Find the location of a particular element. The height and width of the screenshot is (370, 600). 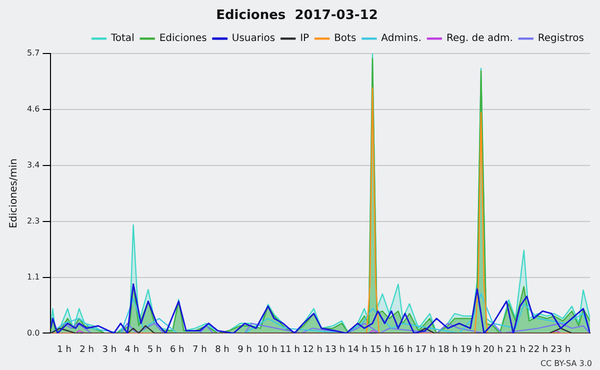

y-tick-label: 2.3 is located at coordinates (33, 221).